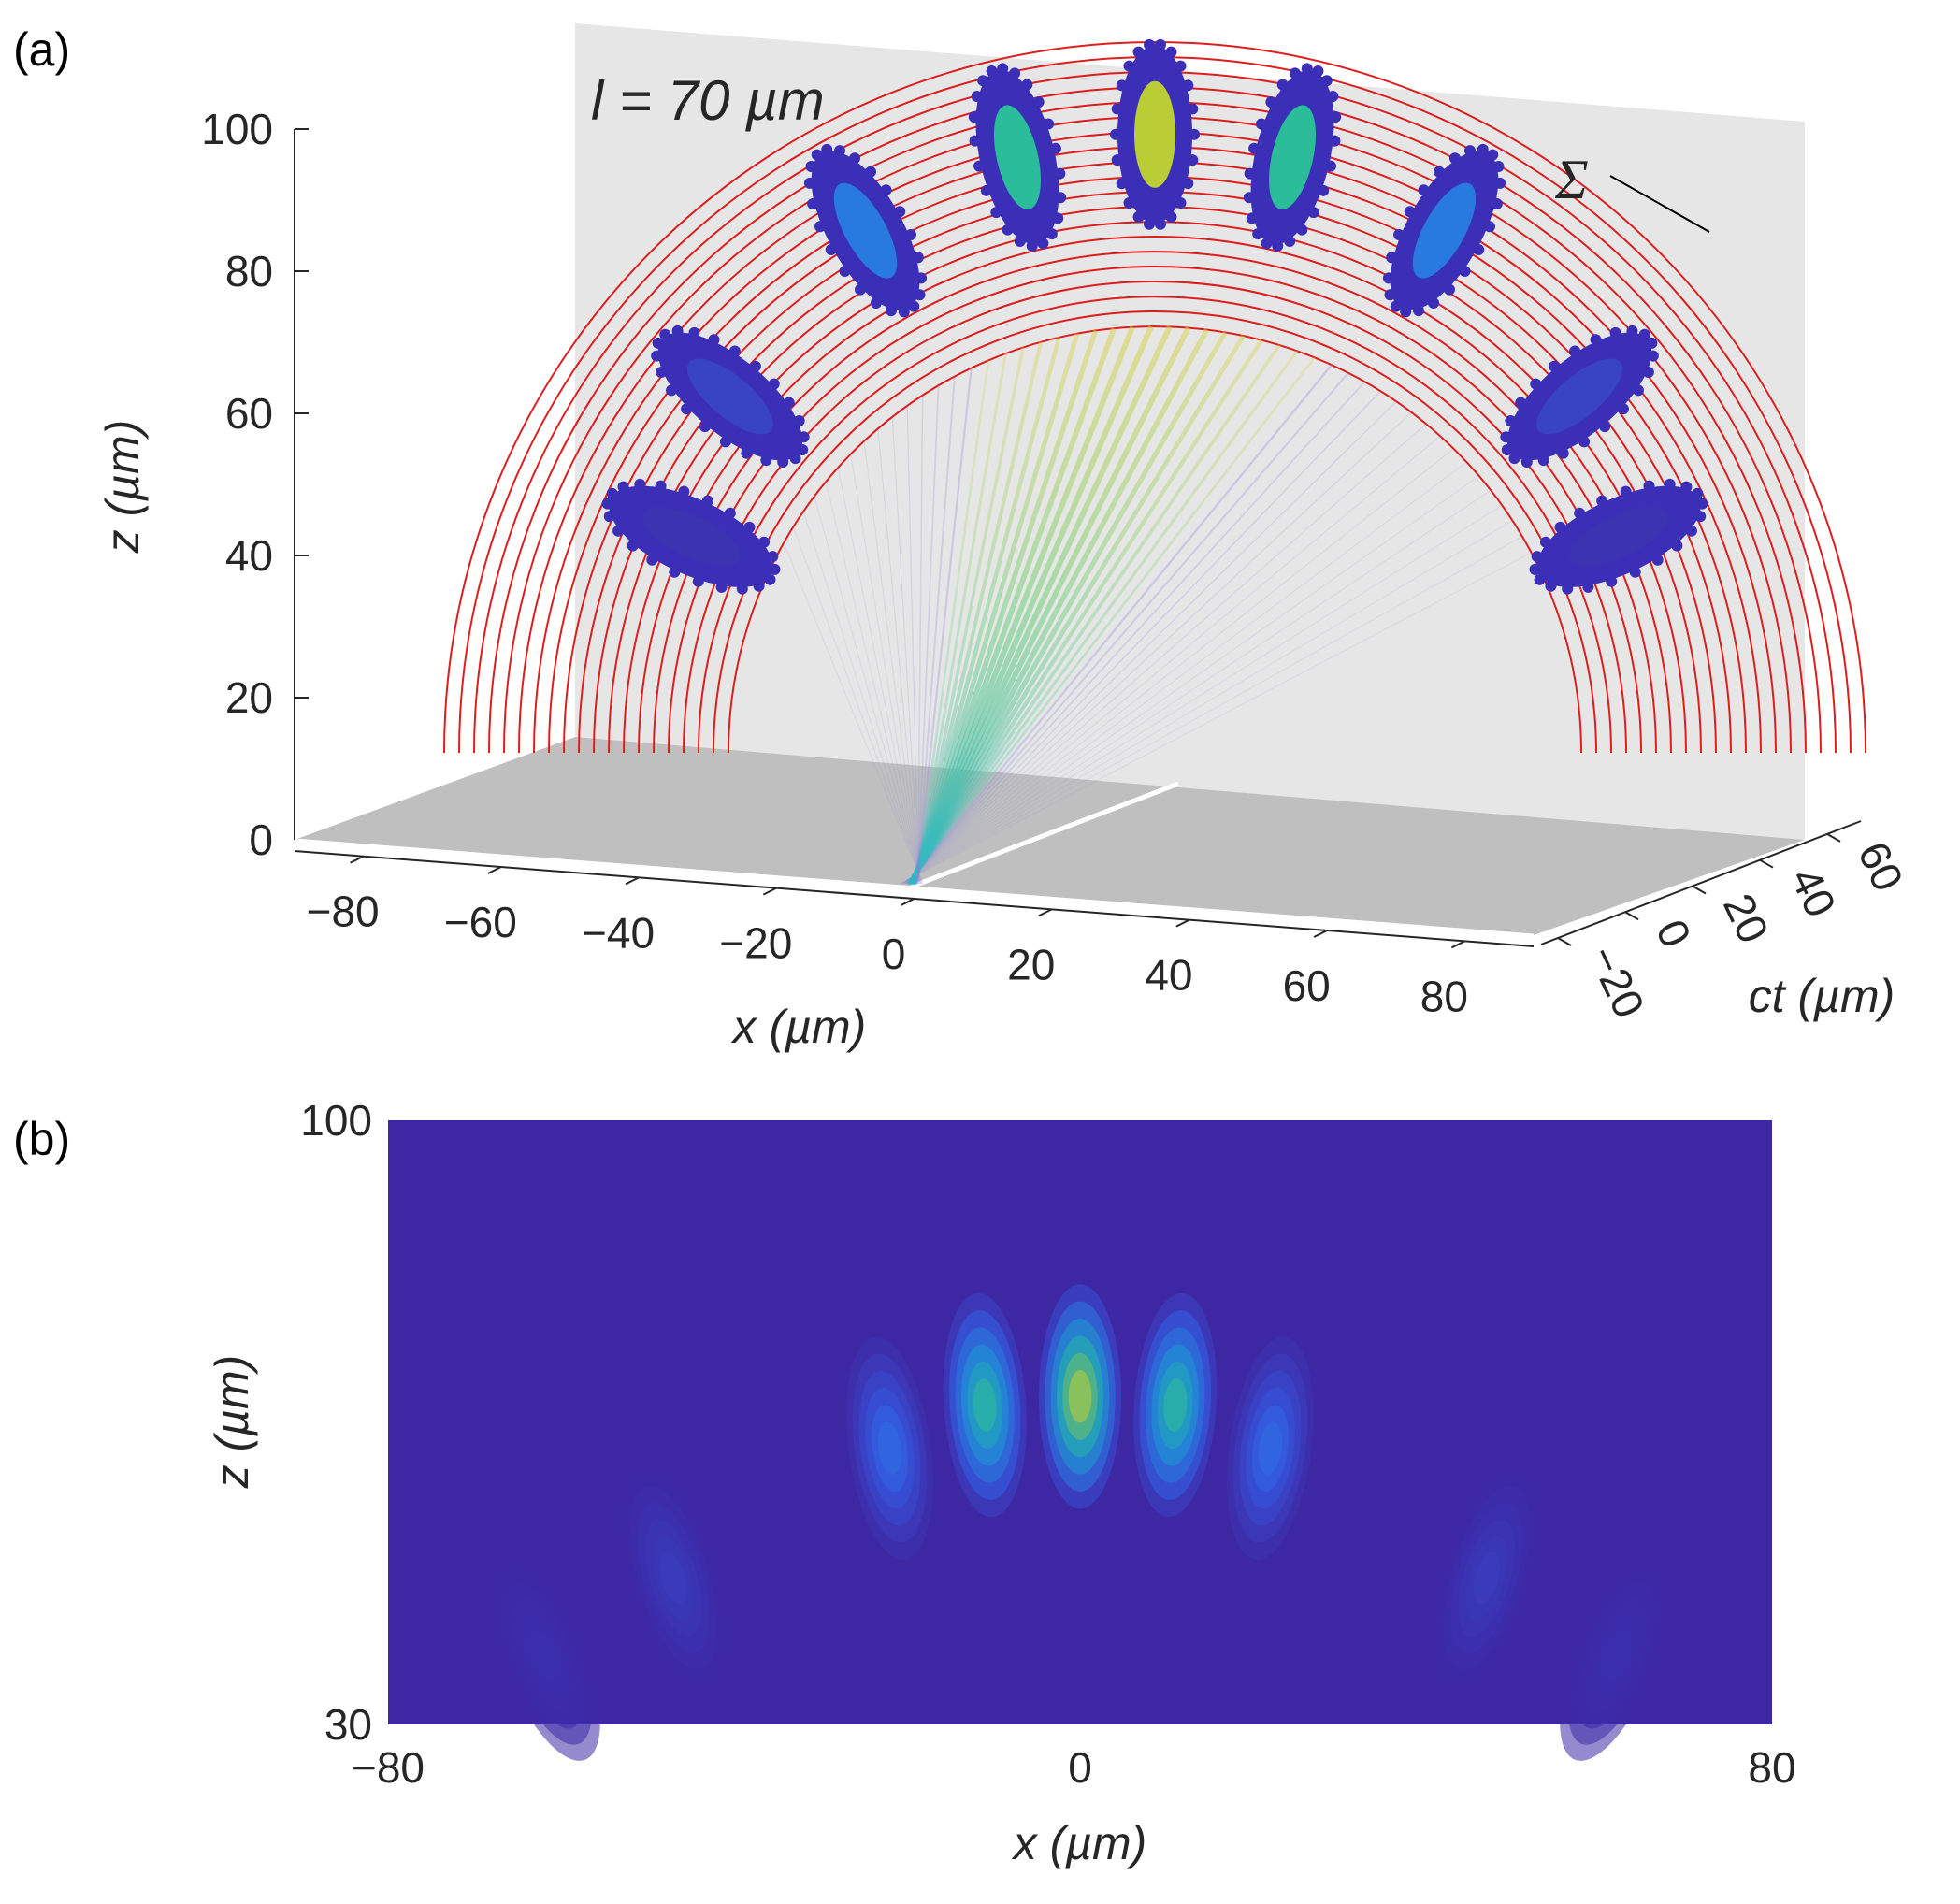 This screenshot has width=1960, height=1904. I want to click on x-tick-label: 40, so click(1168, 975).